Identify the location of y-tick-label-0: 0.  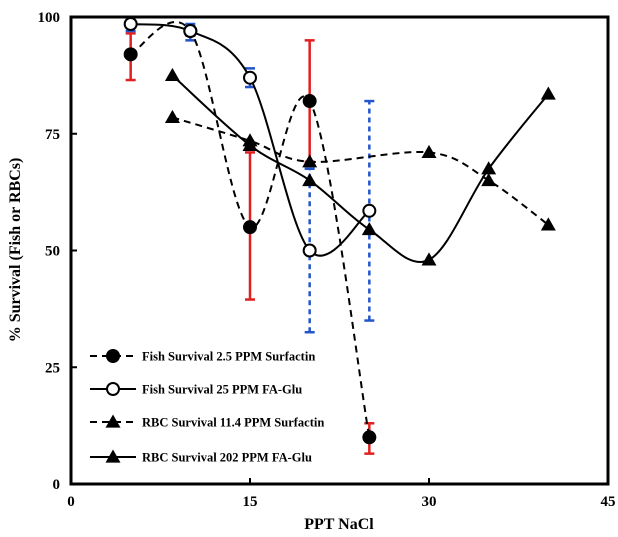
(57, 485).